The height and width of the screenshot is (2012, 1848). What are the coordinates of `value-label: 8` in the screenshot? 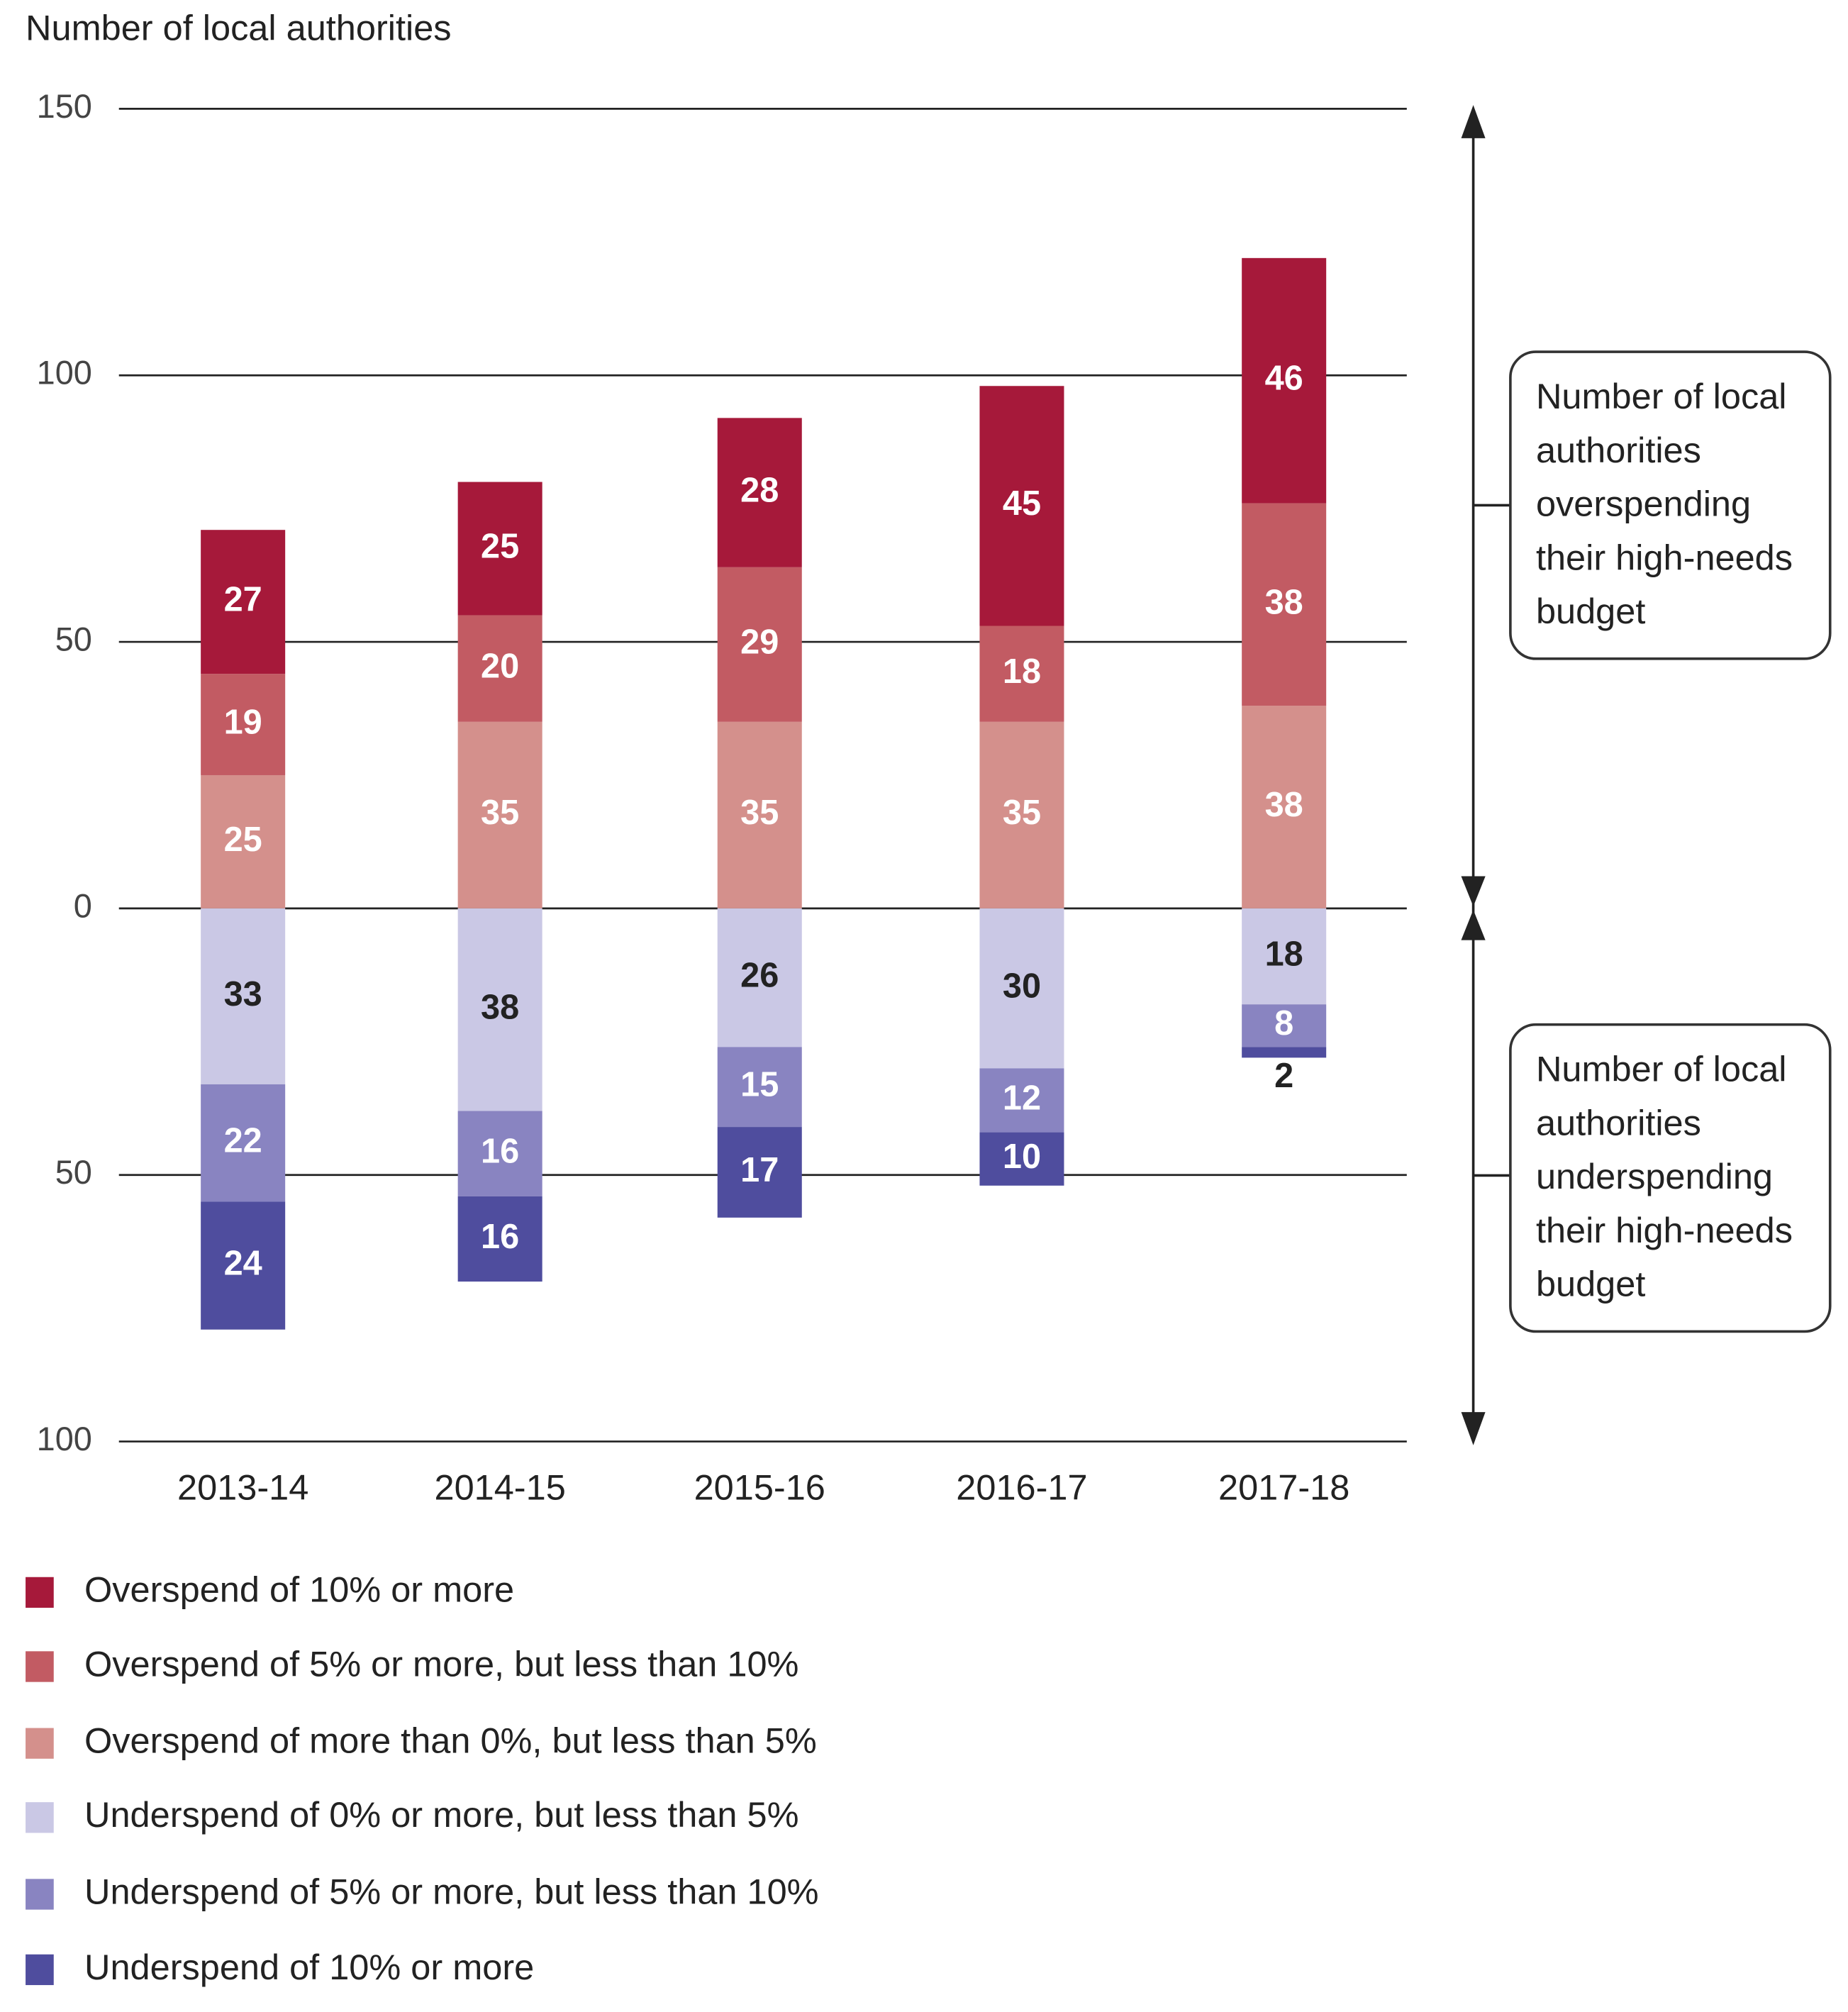 It's located at (1283, 1023).